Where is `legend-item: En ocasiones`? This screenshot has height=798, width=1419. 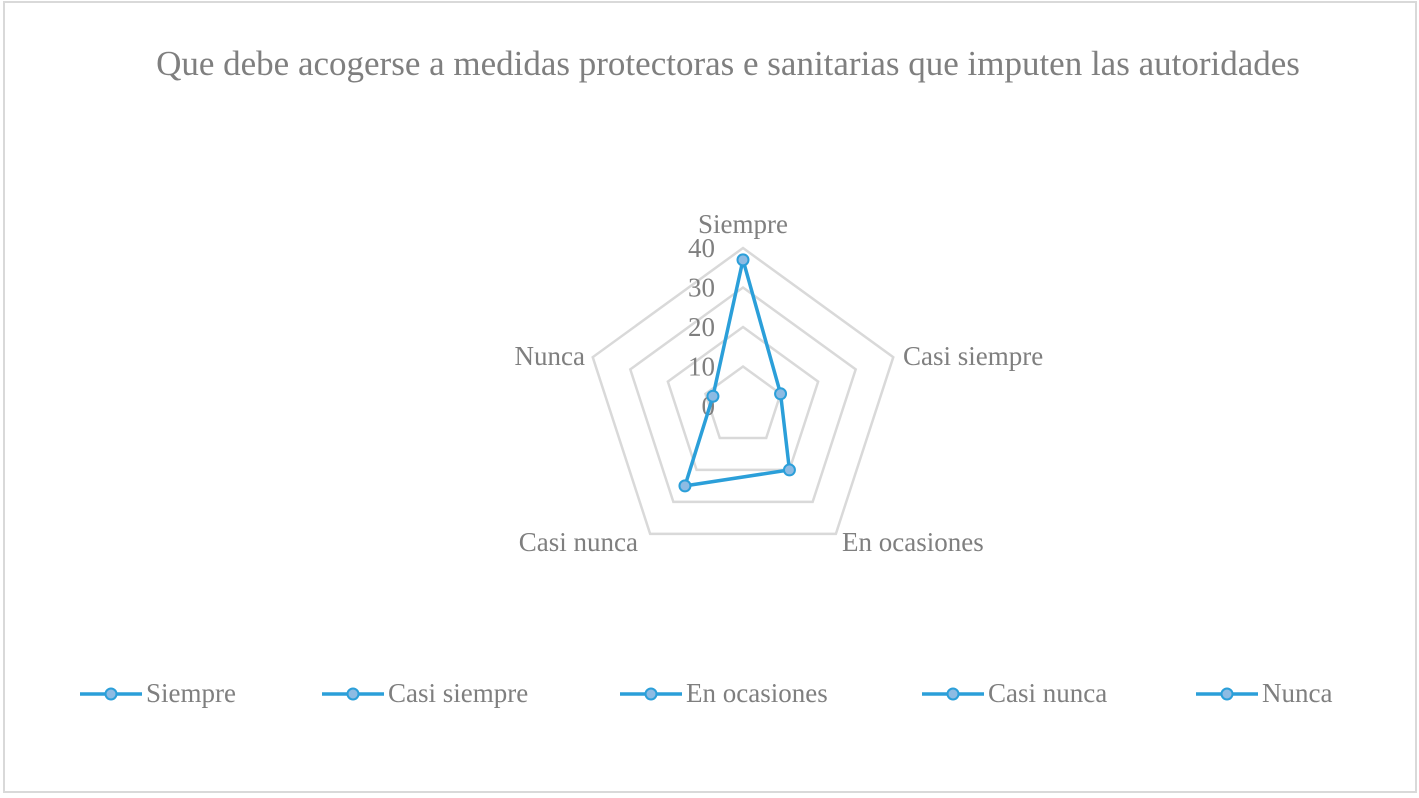 legend-item: En ocasiones is located at coordinates (724, 693).